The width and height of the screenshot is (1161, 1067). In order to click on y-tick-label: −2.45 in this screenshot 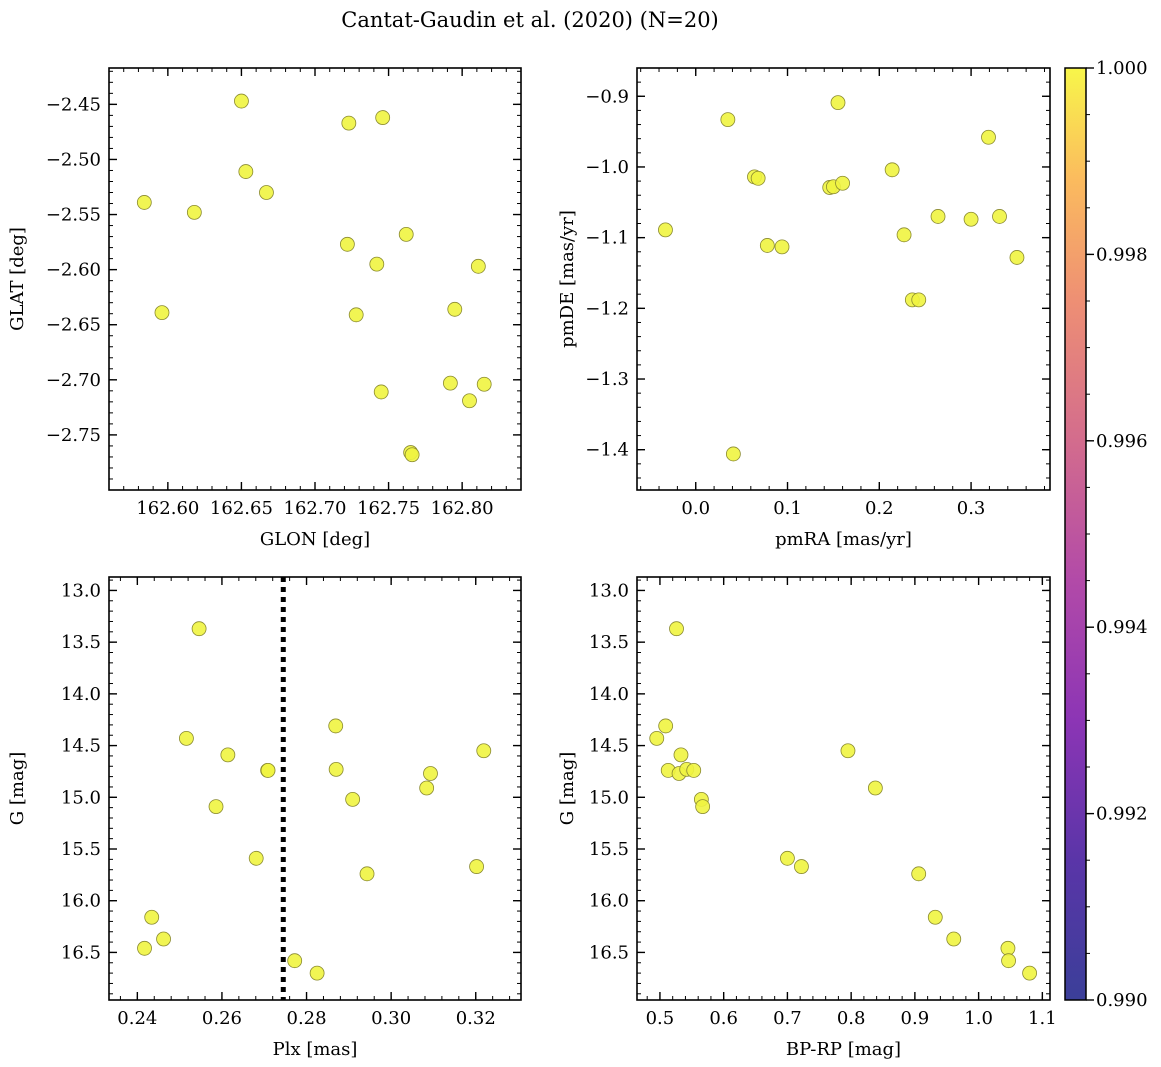, I will do `click(73, 104)`.